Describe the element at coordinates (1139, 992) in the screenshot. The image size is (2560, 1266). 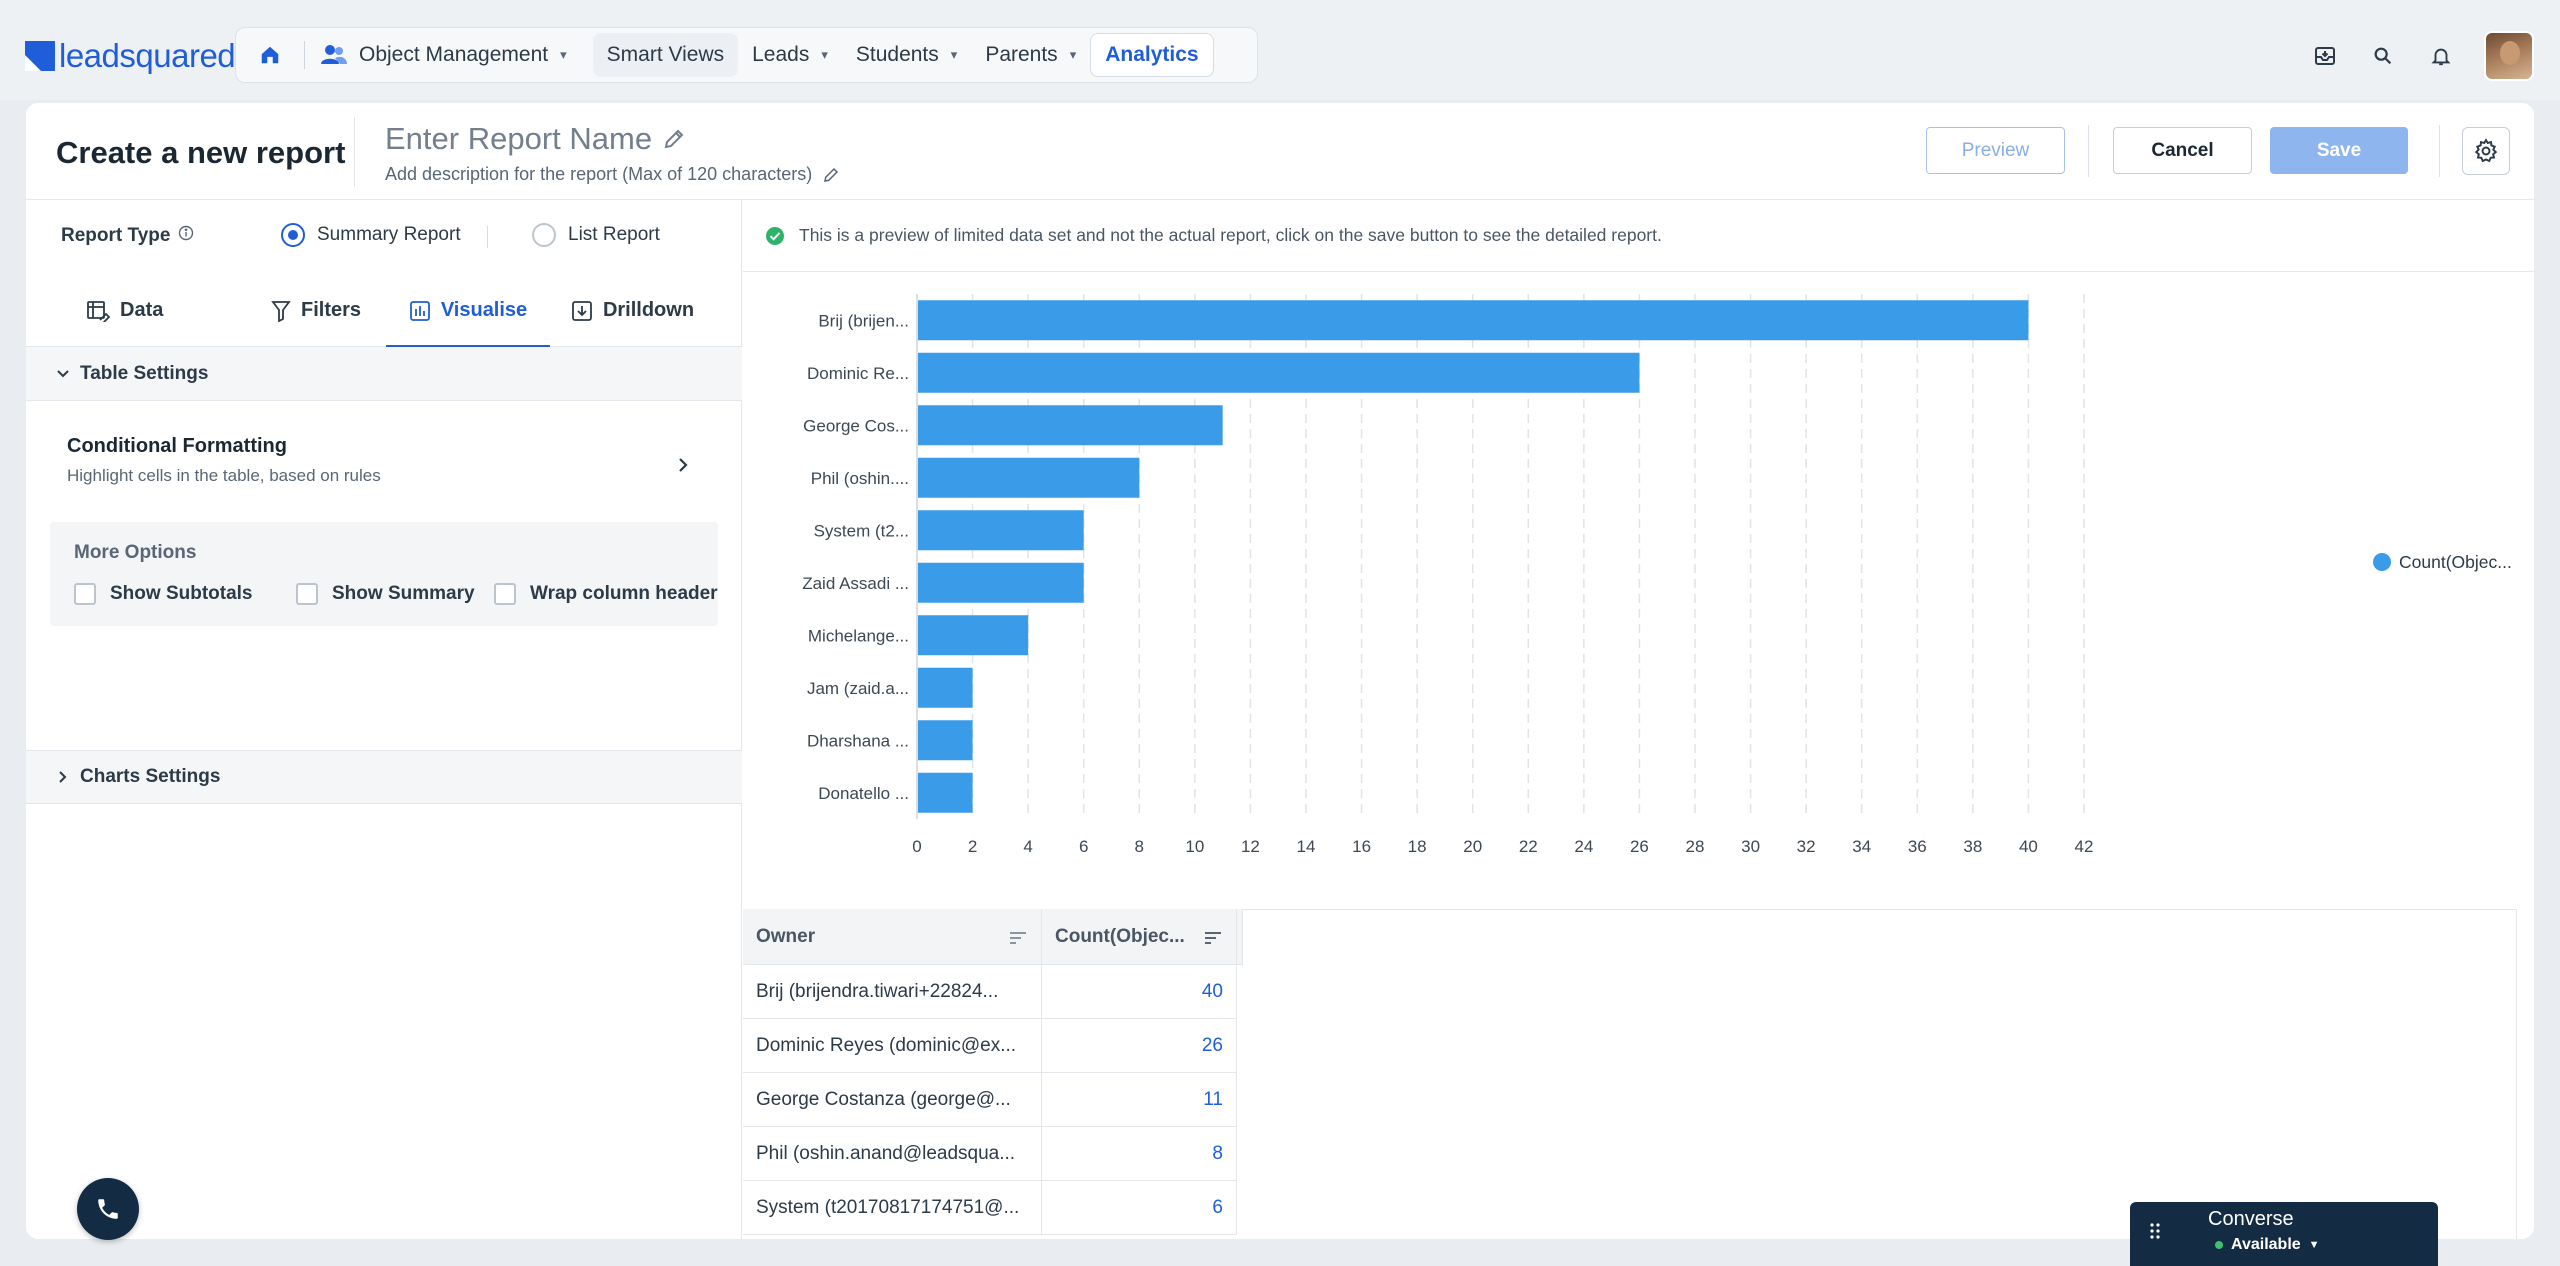
I see `count-cell: 40` at that location.